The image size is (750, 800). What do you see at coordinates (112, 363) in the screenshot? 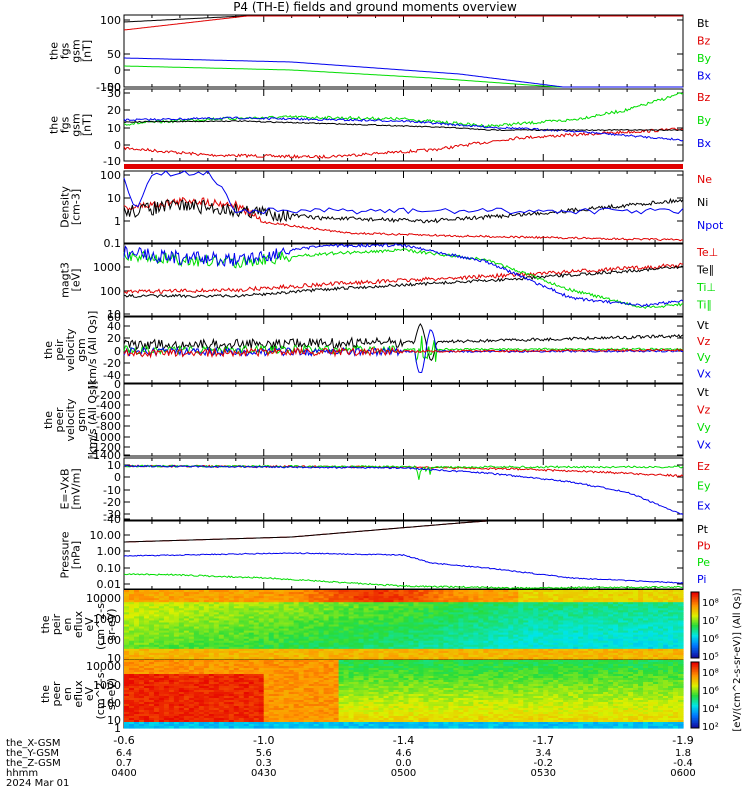
I see `ytick-label-peir-vel: -20` at bounding box center [112, 363].